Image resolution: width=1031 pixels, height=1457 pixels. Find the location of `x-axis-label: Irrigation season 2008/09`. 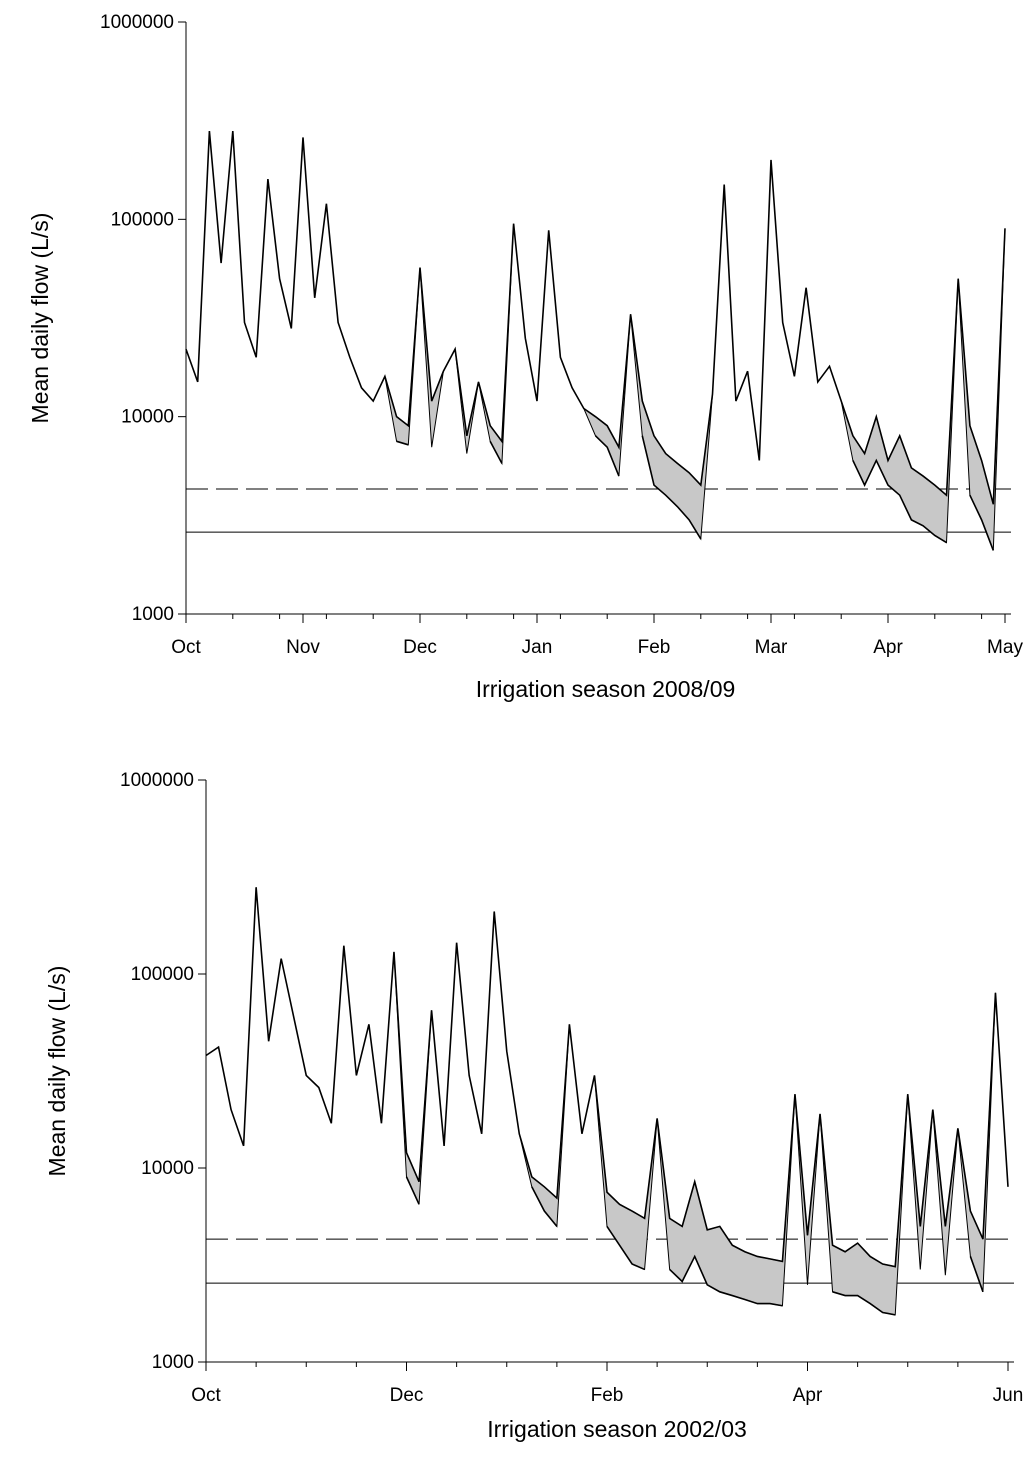

x-axis-label: Irrigation season 2008/09 is located at coordinates (606, 689).